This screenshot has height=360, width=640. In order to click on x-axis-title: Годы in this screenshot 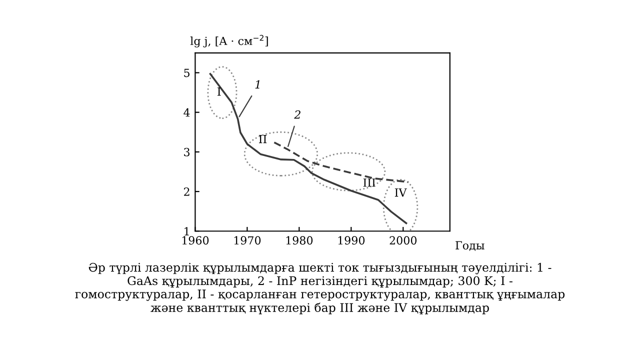, I will do `click(470, 246)`.